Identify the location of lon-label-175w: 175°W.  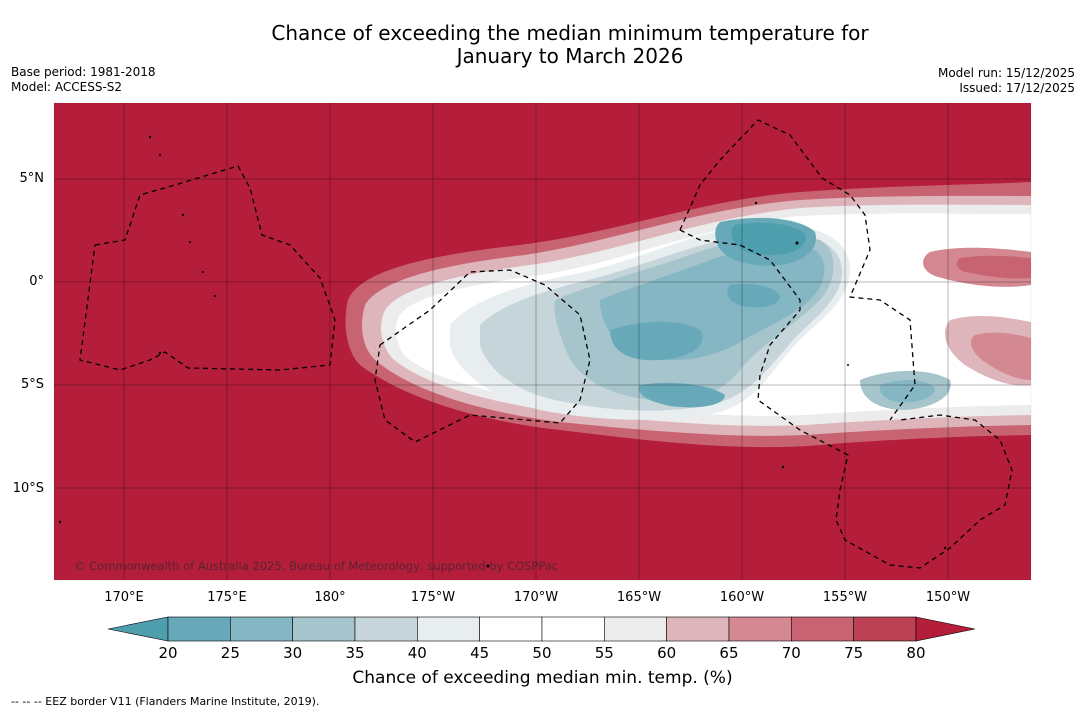
(433, 597).